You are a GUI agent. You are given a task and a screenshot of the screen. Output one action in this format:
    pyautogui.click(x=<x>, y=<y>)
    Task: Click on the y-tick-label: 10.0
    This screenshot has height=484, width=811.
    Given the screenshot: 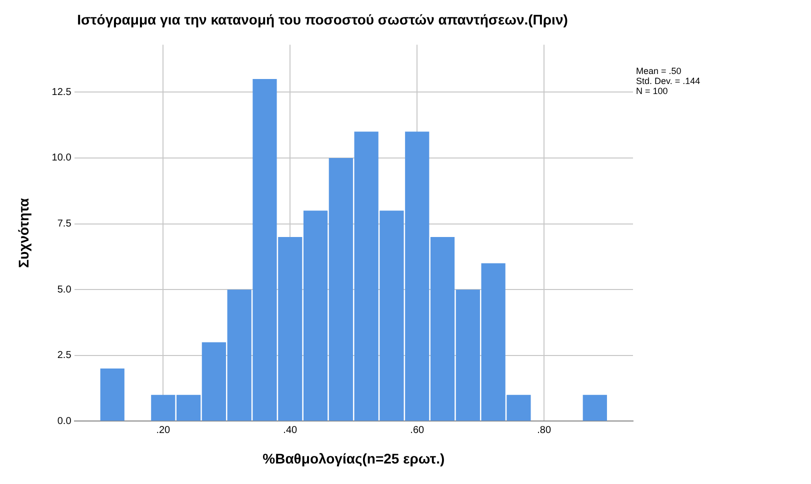 What is the action you would take?
    pyautogui.click(x=62, y=158)
    